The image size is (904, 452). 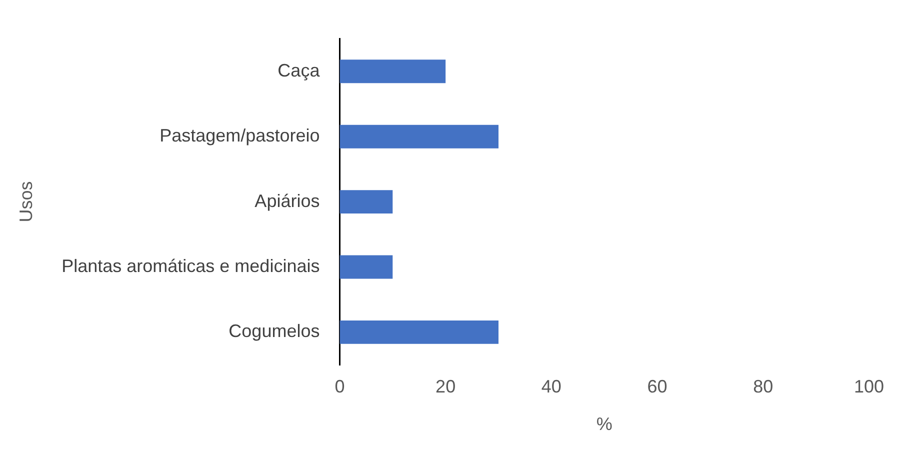 I want to click on x-axis-title: %, so click(x=604, y=424).